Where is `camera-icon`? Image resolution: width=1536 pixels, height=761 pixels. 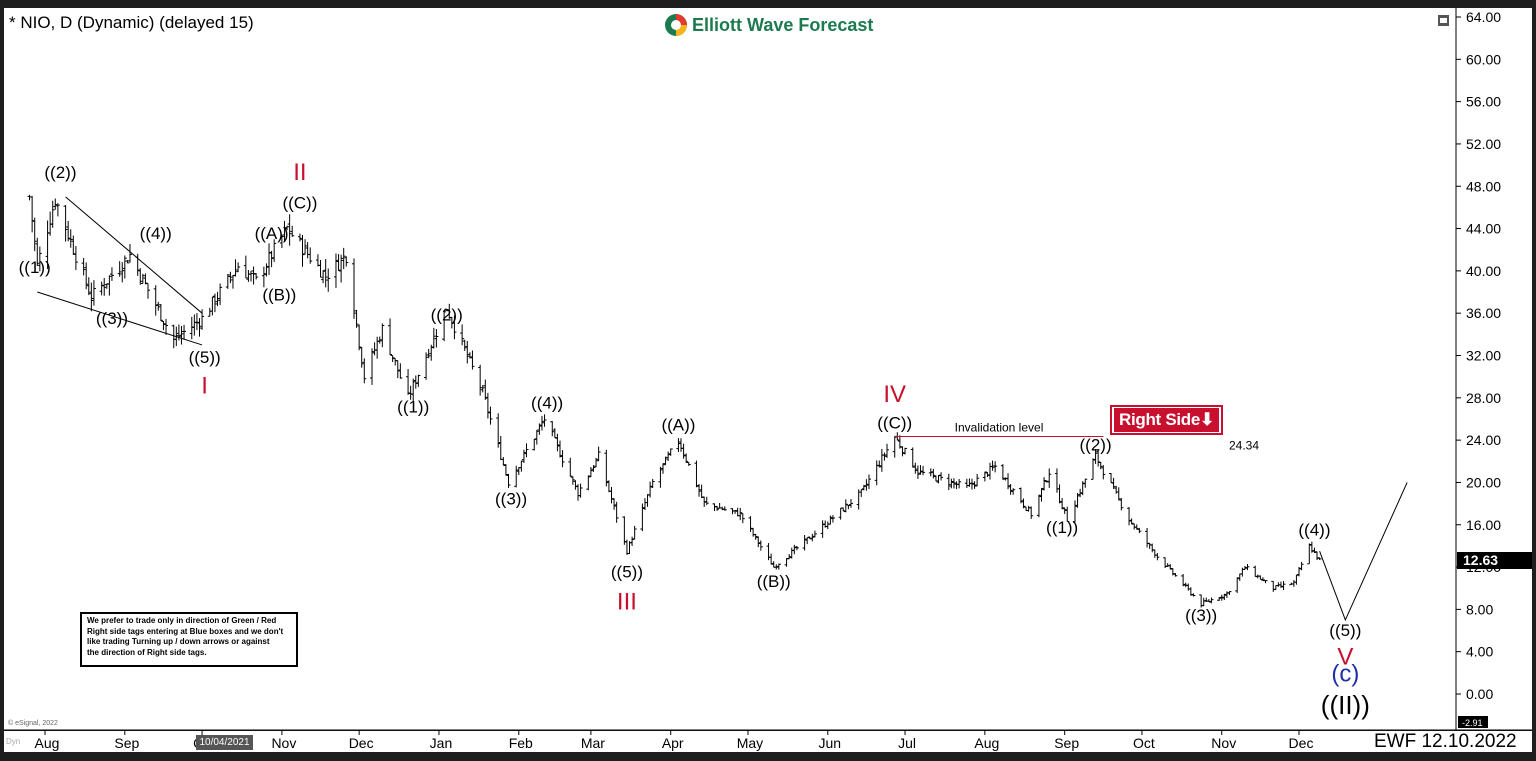 camera-icon is located at coordinates (1443, 20).